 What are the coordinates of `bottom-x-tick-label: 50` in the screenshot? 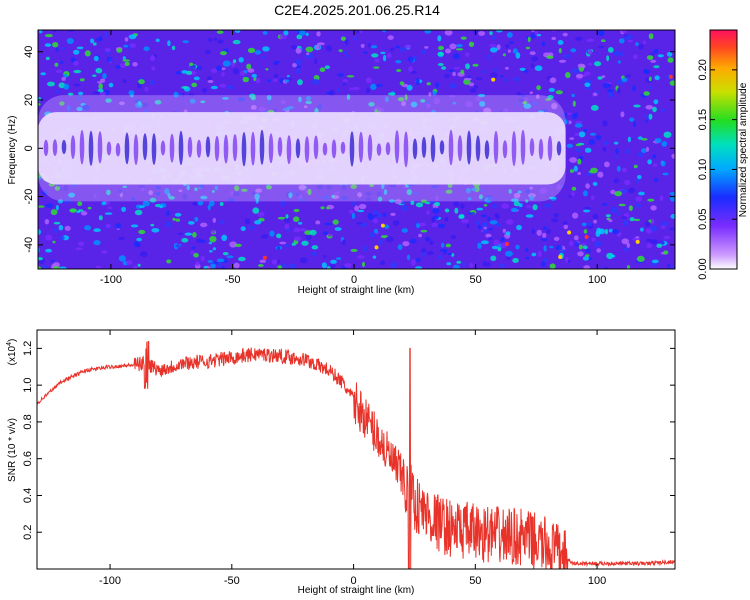 It's located at (475, 581).